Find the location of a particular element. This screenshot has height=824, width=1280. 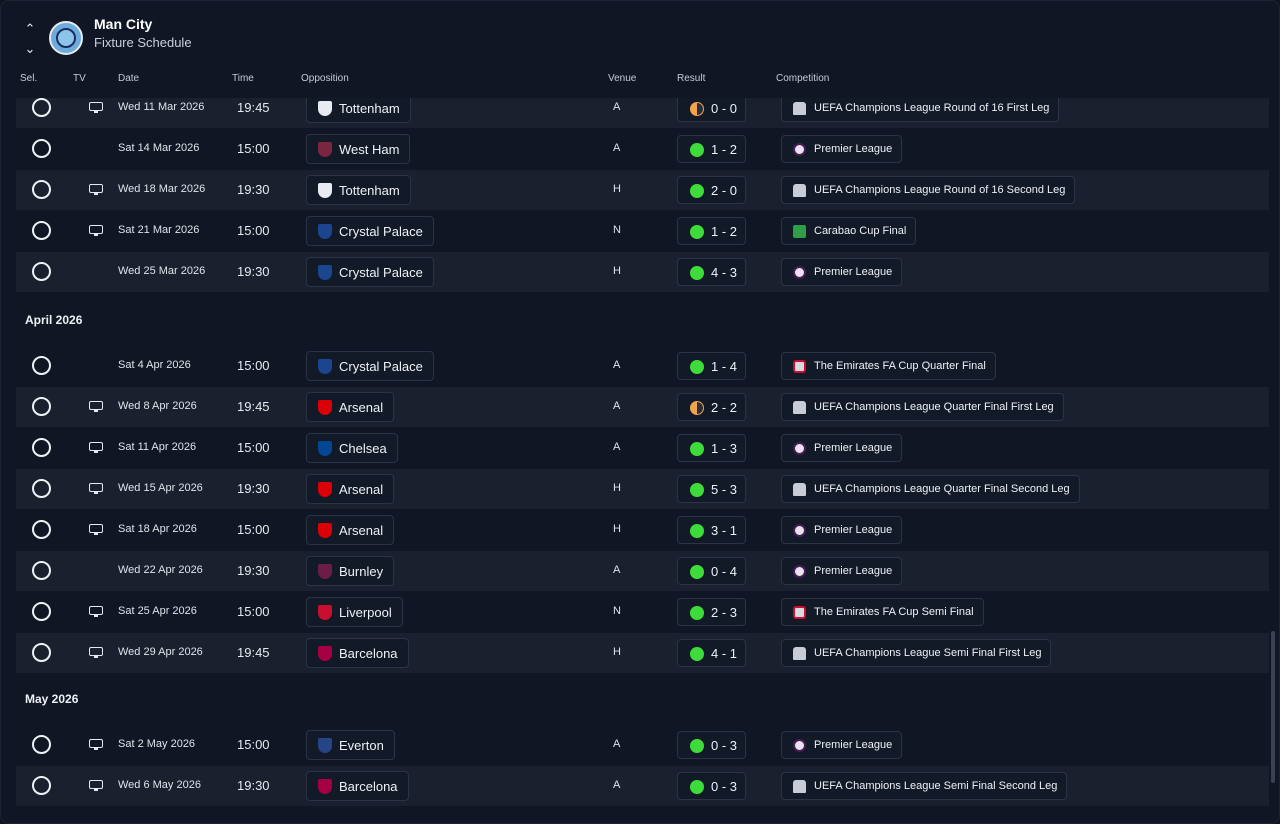

result-score: 3 - 1 is located at coordinates (724, 530).